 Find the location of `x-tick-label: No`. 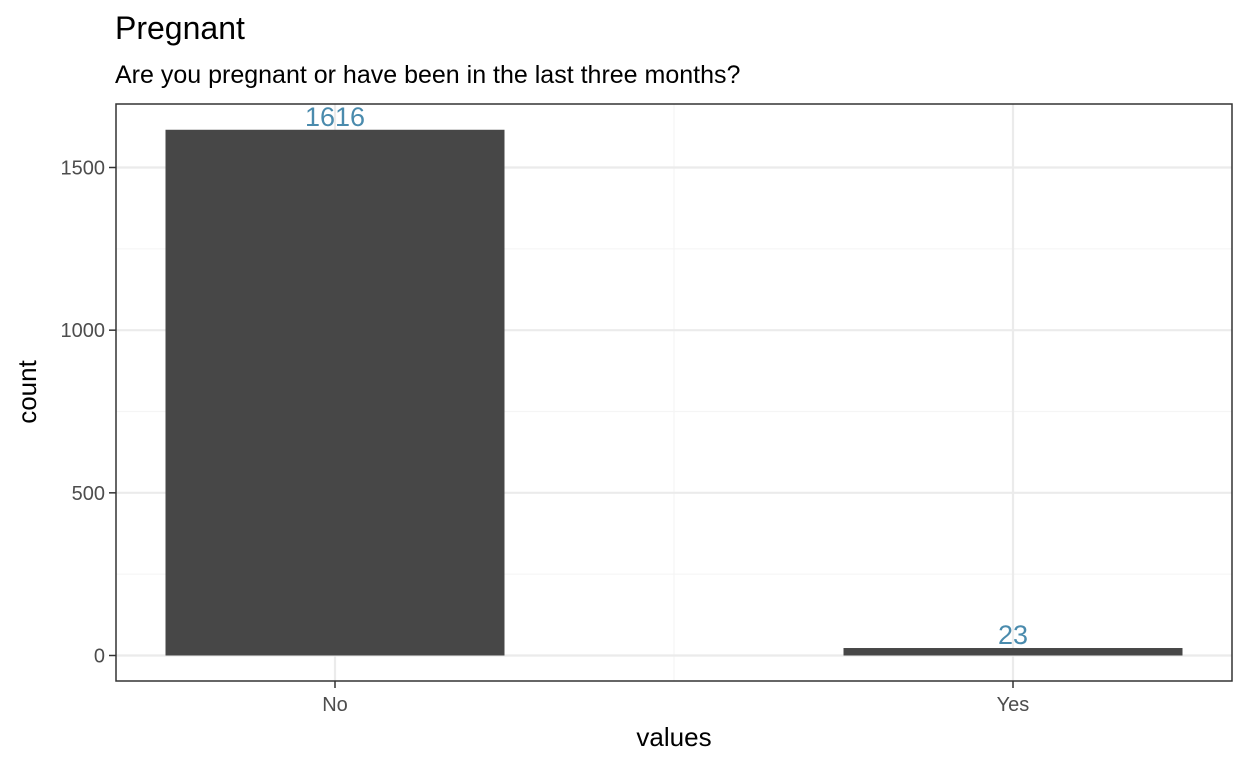

x-tick-label: No is located at coordinates (335, 705).